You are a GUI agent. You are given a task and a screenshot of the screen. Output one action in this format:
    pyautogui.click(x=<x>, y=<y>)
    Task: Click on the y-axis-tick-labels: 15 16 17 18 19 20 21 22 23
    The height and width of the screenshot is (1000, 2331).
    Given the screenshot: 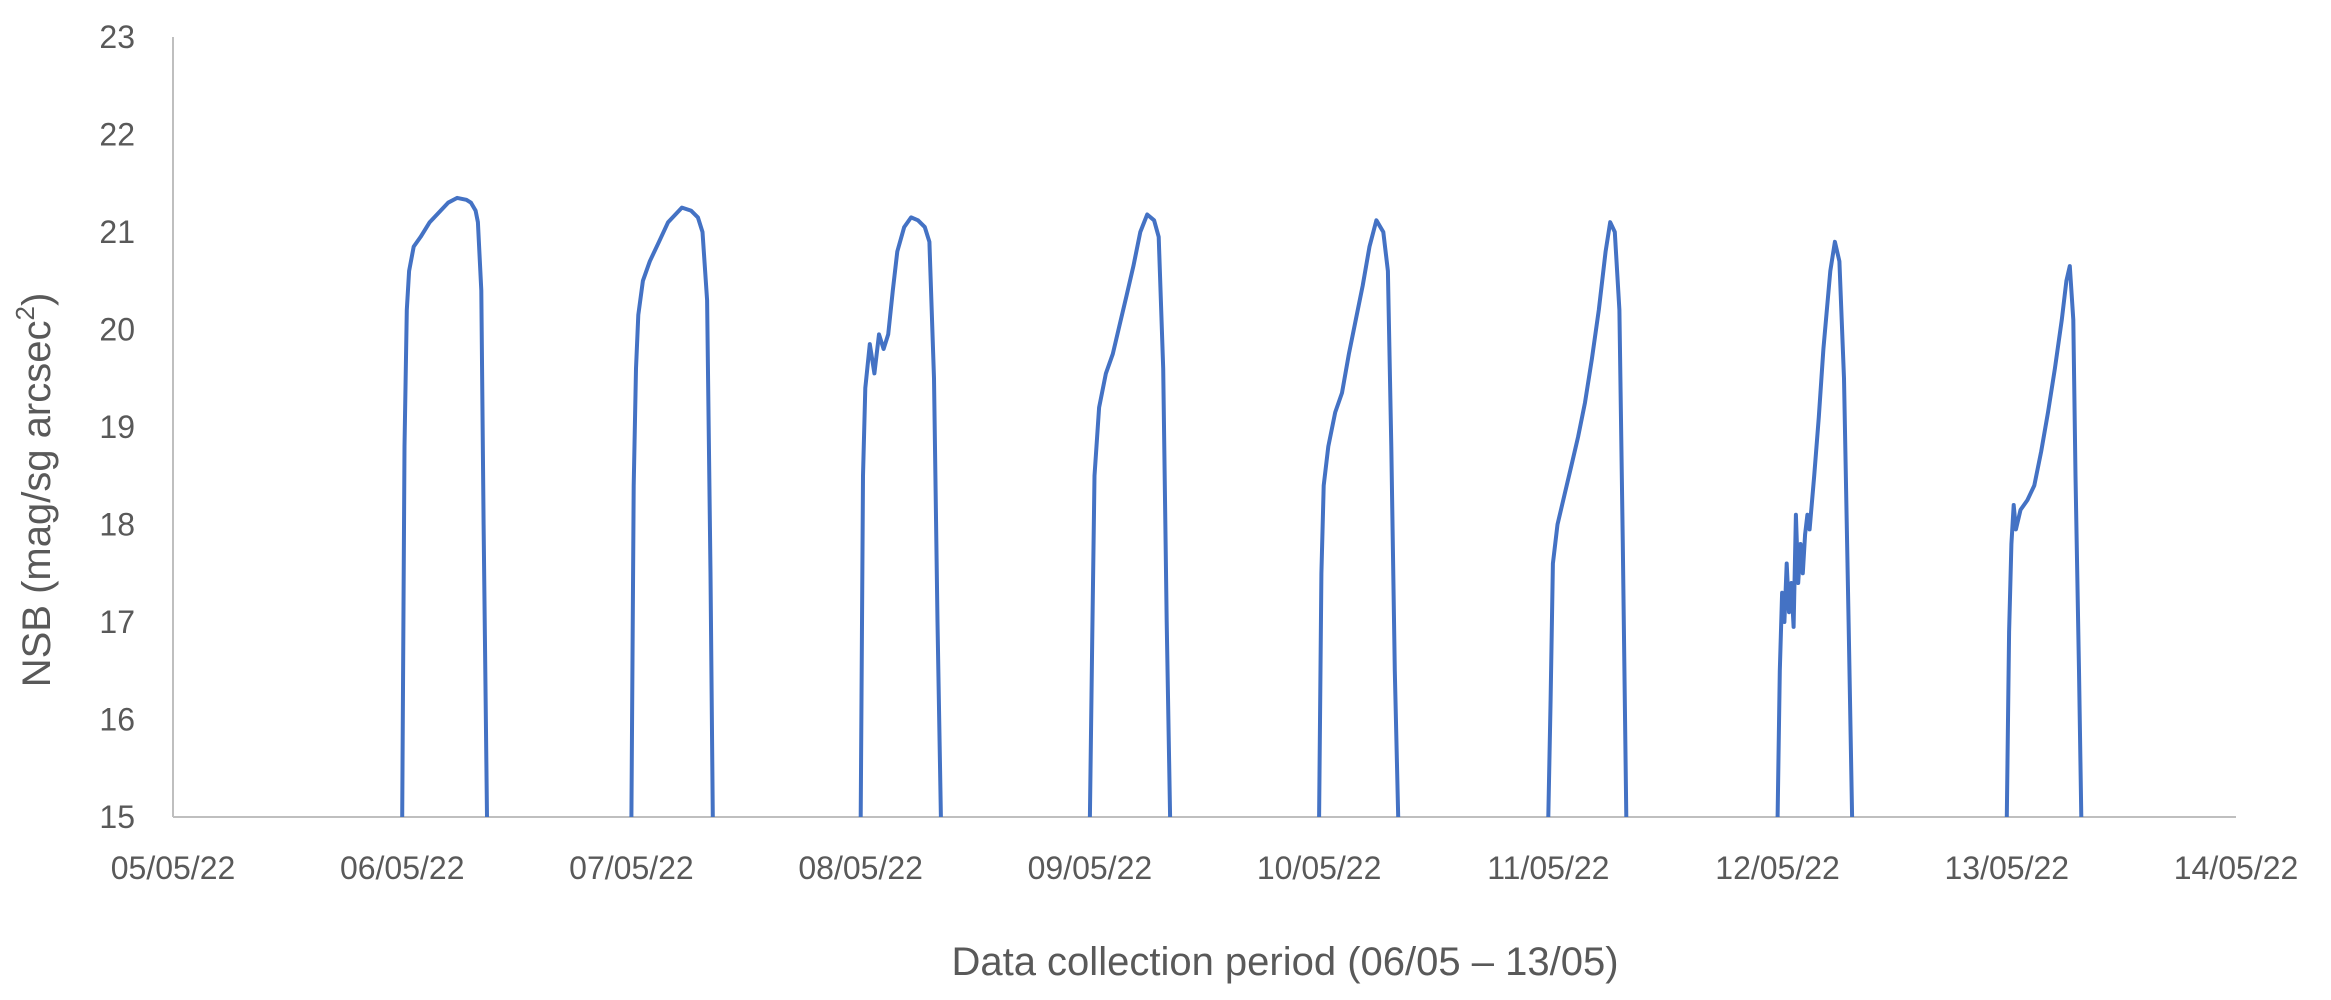 What is the action you would take?
    pyautogui.click(x=117, y=427)
    